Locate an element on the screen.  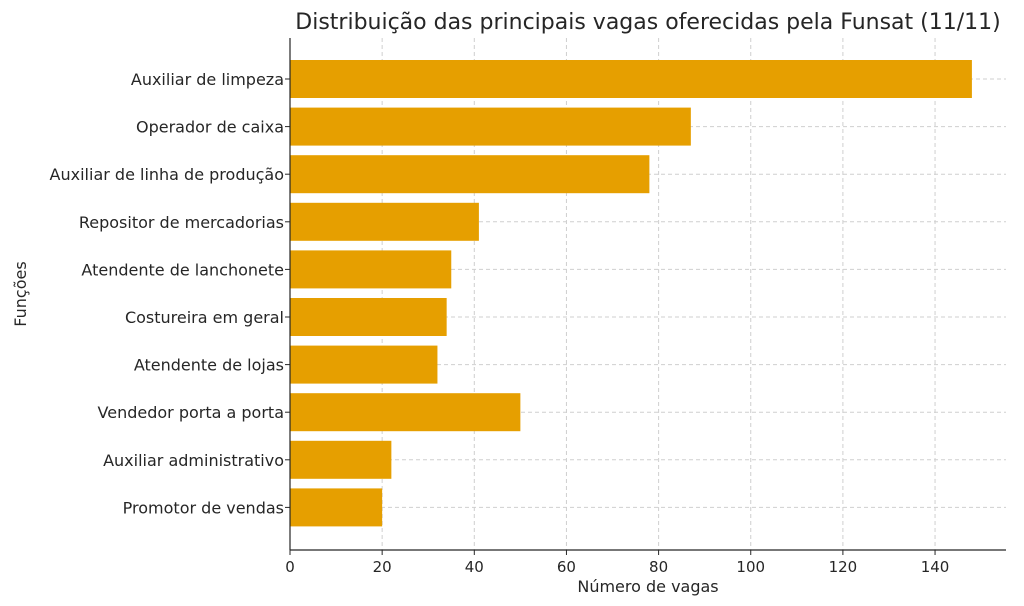
x-tick-label: 140 is located at coordinates (935, 567).